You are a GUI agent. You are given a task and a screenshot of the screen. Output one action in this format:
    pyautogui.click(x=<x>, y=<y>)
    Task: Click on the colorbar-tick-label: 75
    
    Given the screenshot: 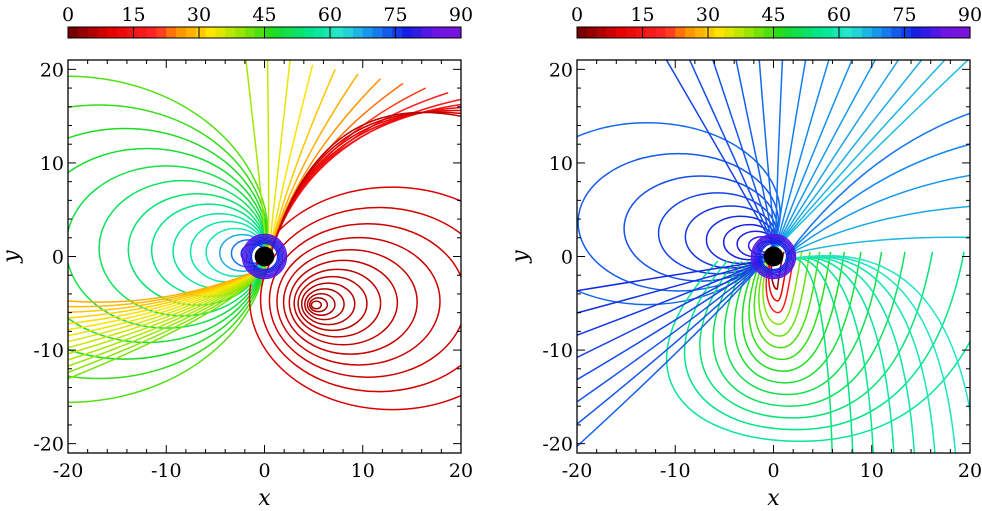 What is the action you would take?
    pyautogui.click(x=904, y=15)
    